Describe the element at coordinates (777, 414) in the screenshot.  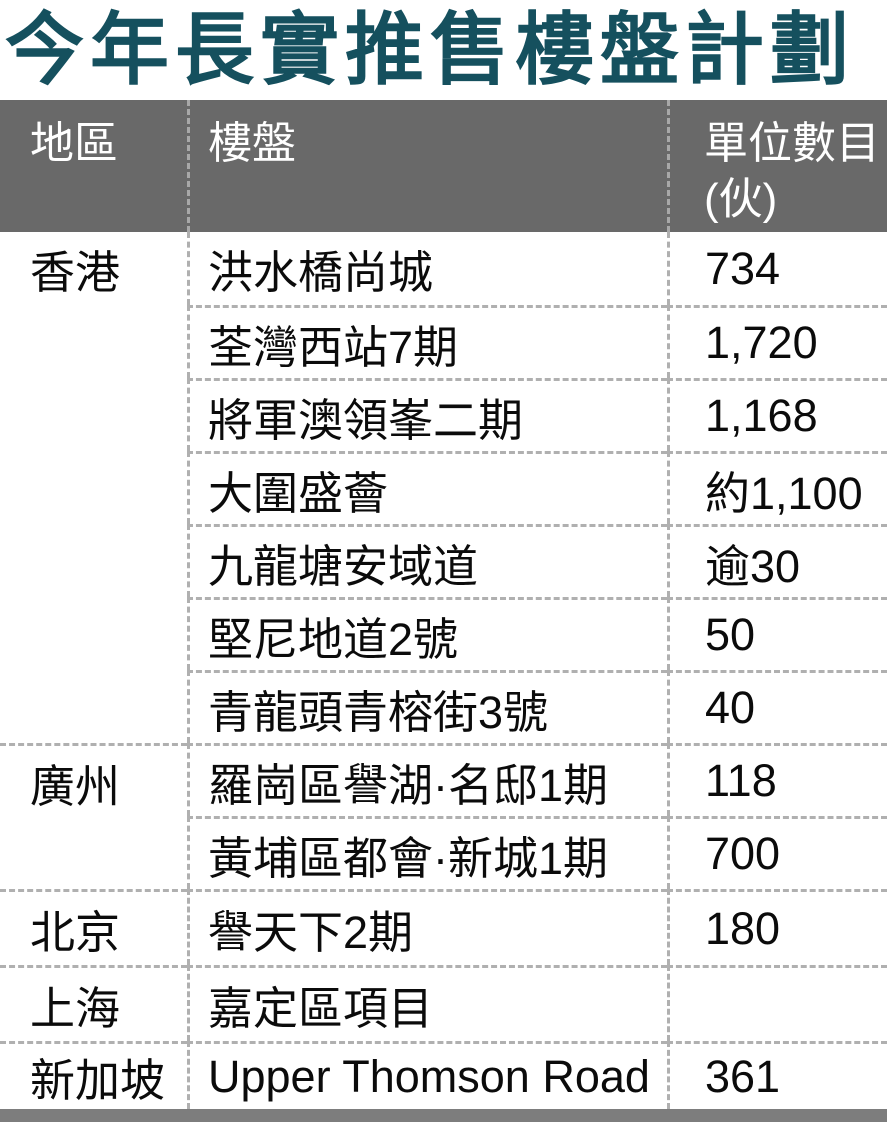
I see `units-cell: 1,168` at that location.